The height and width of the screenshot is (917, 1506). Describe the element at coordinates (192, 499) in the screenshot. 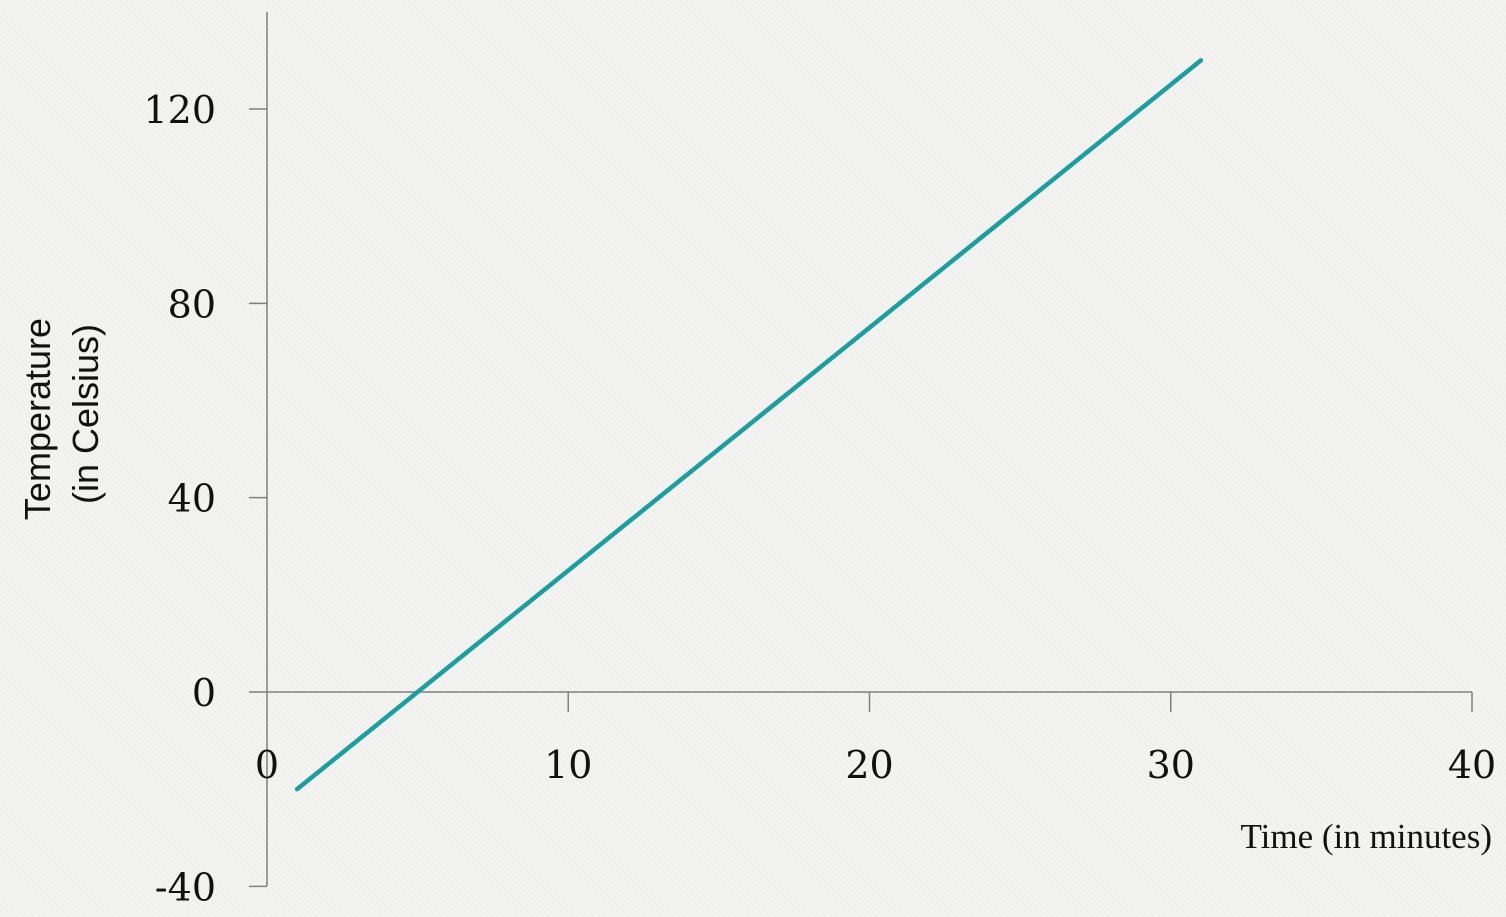

I see `y-tick-label: 40` at that location.